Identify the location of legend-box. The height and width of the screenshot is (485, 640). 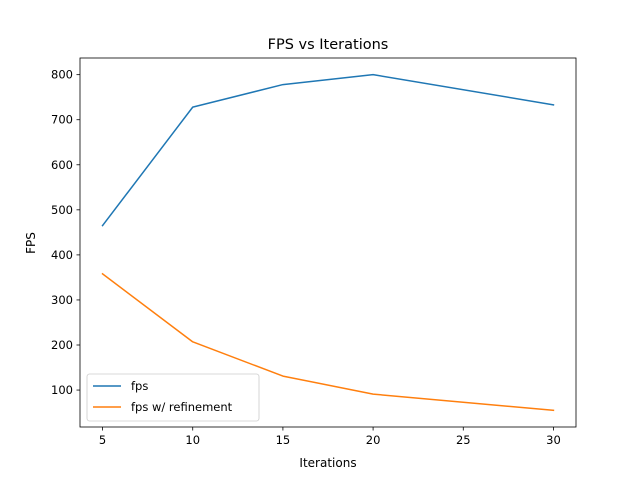
(173, 397).